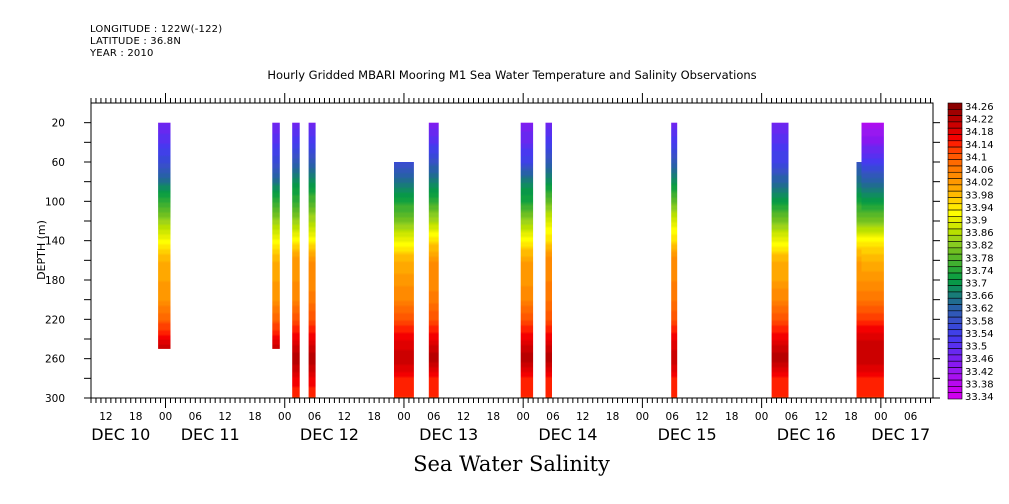 Image resolution: width=1009 pixels, height=504 pixels. What do you see at coordinates (976, 284) in the screenshot?
I see `colorbar-label: 33.7` at bounding box center [976, 284].